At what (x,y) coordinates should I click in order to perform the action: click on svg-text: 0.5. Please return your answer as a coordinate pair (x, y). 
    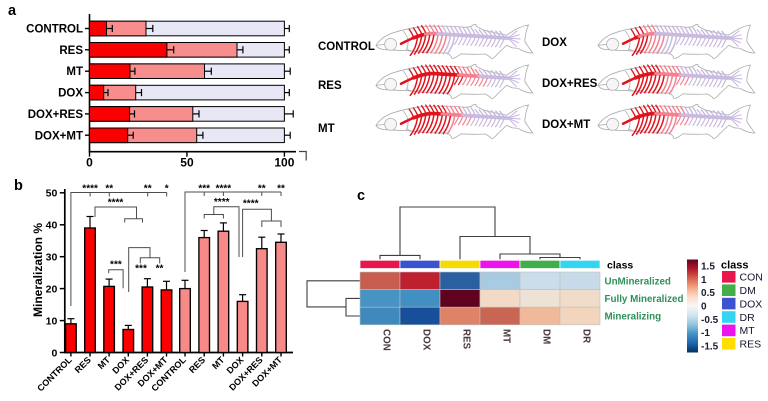
    Looking at the image, I should click on (708, 293).